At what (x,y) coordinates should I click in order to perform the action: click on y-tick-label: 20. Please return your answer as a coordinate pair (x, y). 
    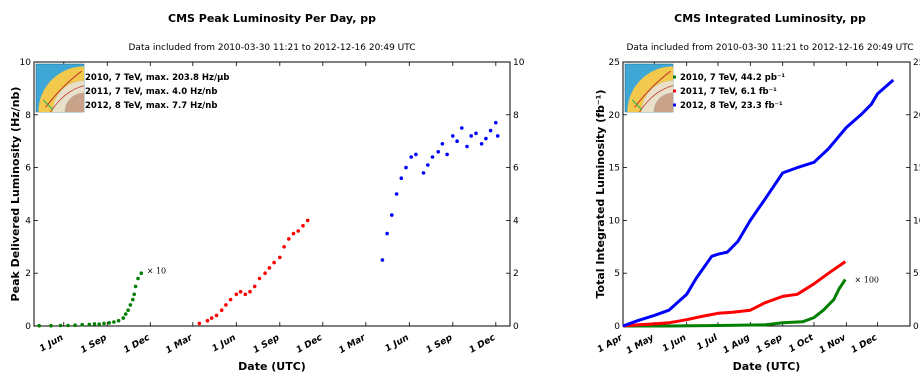
    Looking at the image, I should click on (615, 116).